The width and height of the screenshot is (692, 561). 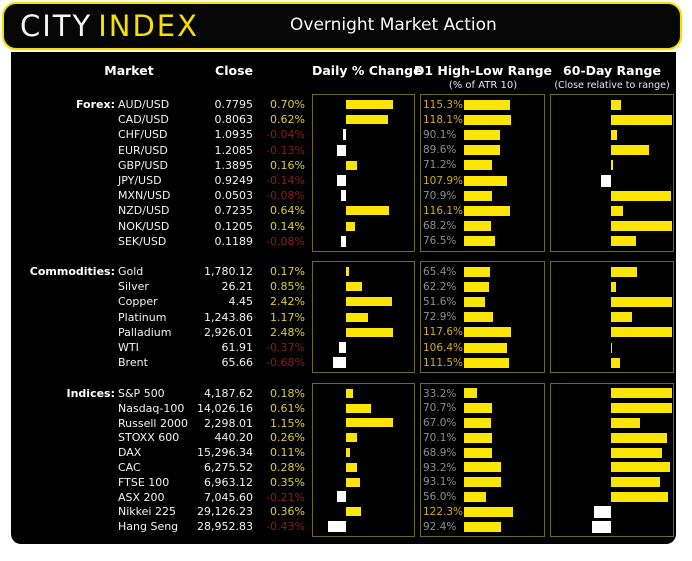 What do you see at coordinates (234, 135) in the screenshot?
I see `close-value: 1.0935` at bounding box center [234, 135].